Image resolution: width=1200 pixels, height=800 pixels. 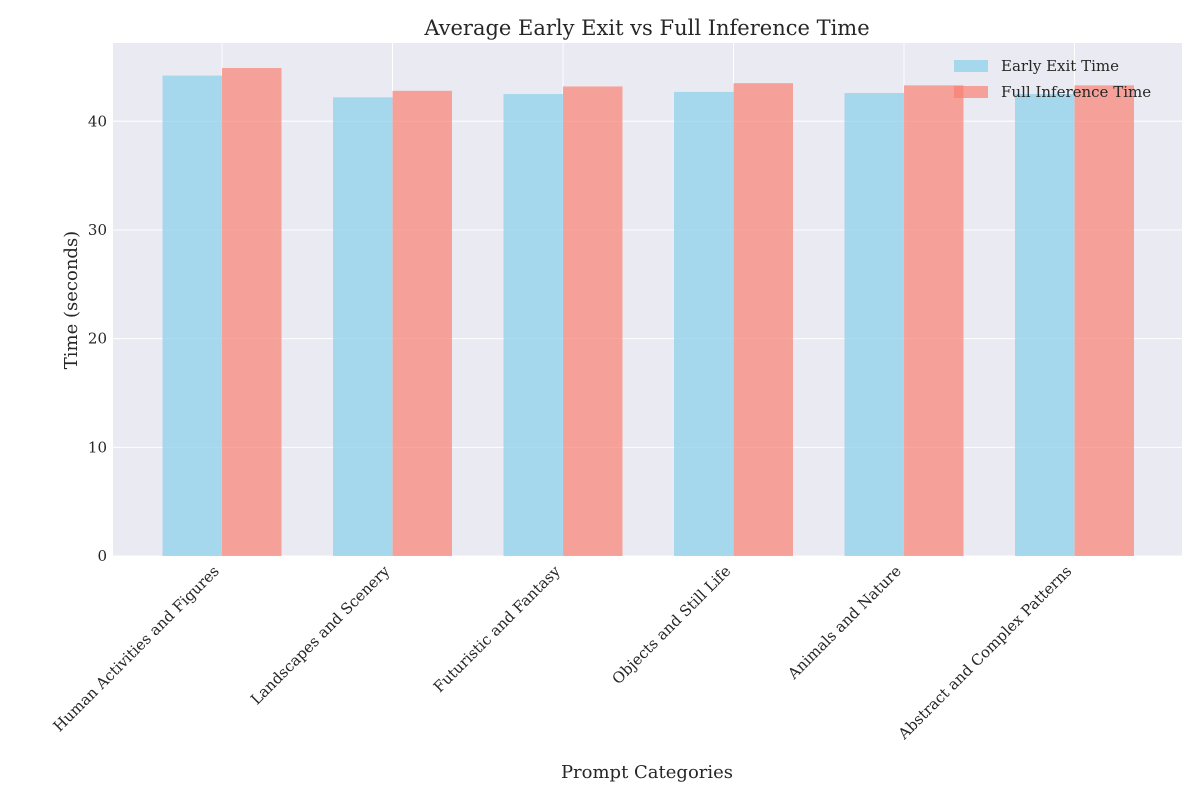 What do you see at coordinates (71, 300) in the screenshot?
I see `y-axis-label: Time (seconds)` at bounding box center [71, 300].